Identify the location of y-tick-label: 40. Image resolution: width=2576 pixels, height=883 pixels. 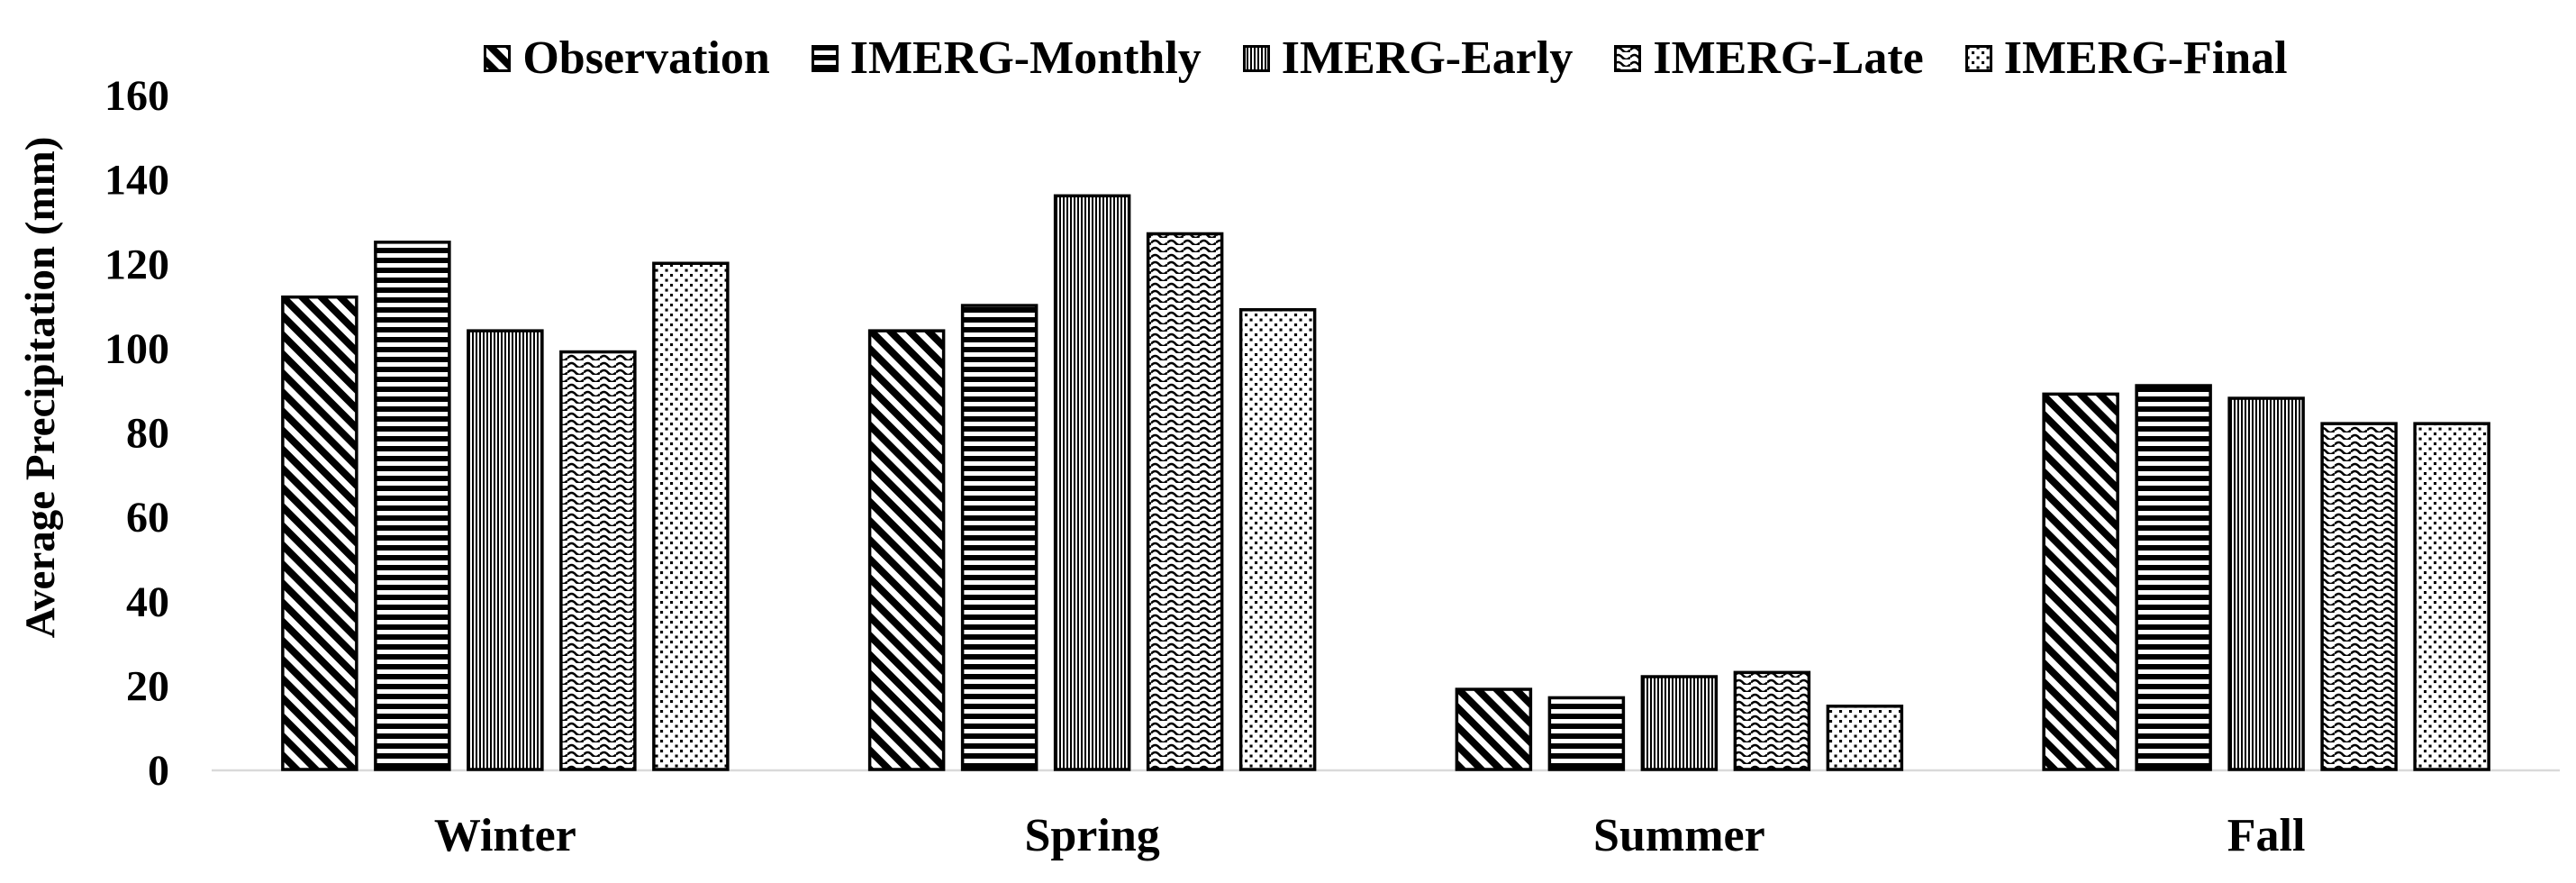
(147, 602).